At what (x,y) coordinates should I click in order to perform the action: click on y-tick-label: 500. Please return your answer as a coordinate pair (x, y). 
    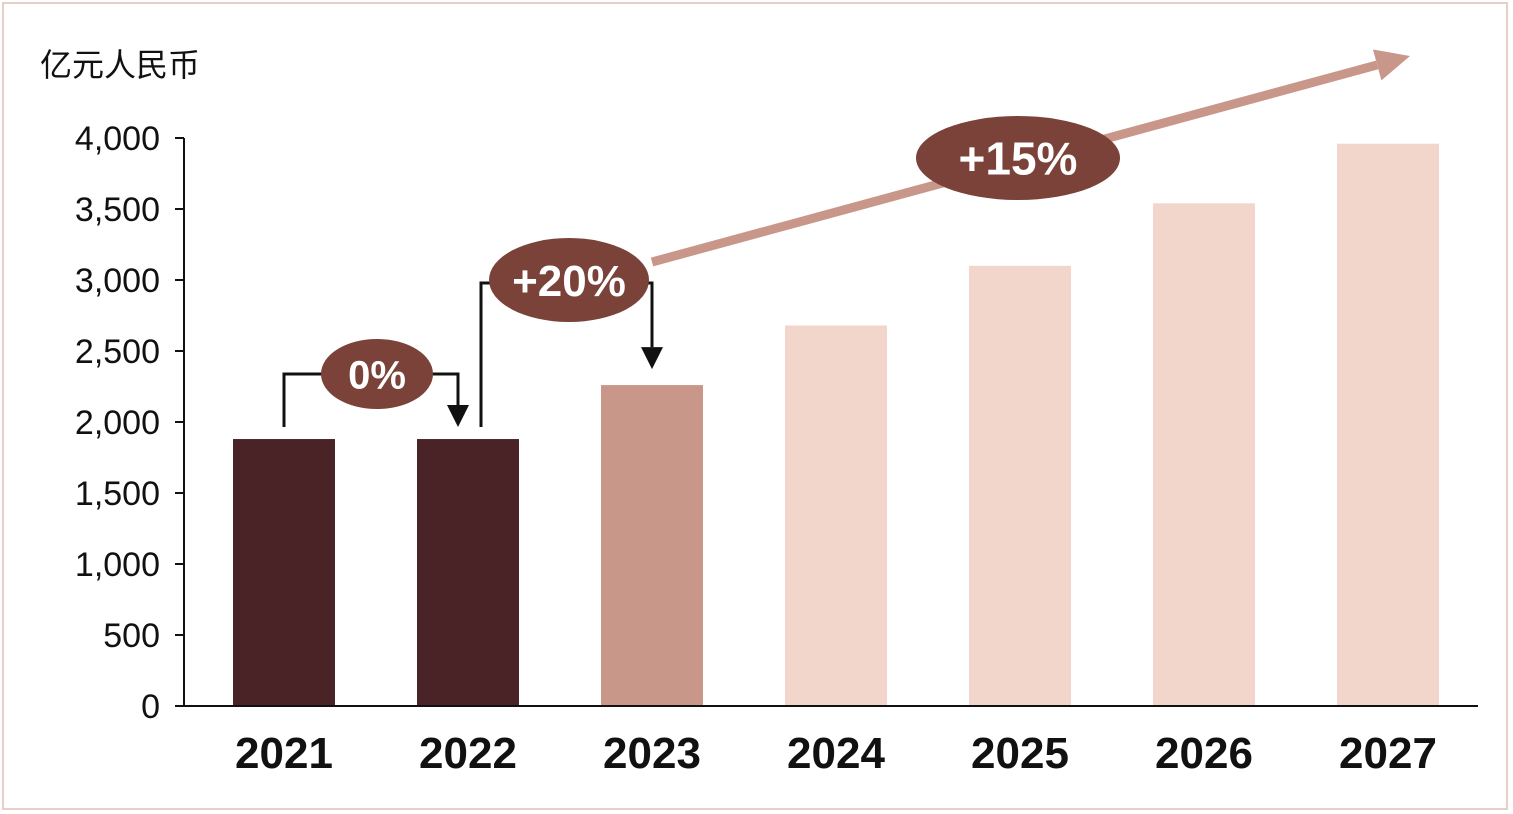
    Looking at the image, I should click on (131, 636).